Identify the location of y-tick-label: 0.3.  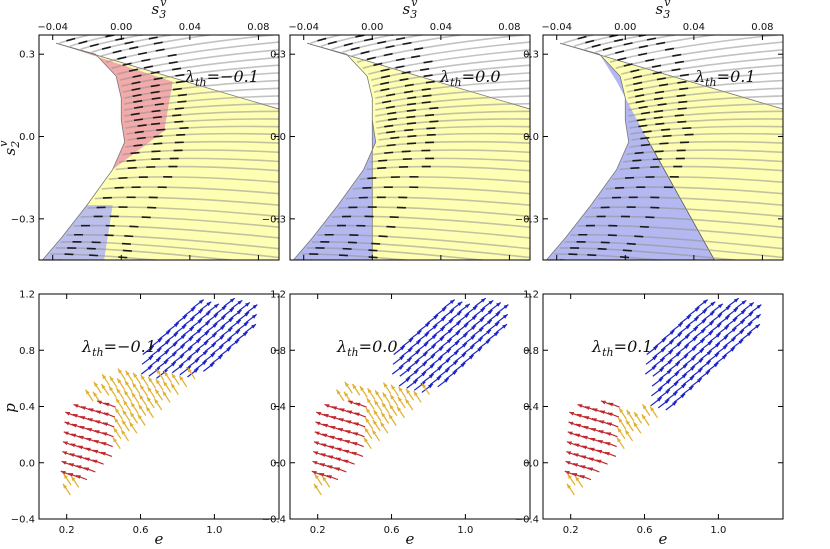
(531, 55).